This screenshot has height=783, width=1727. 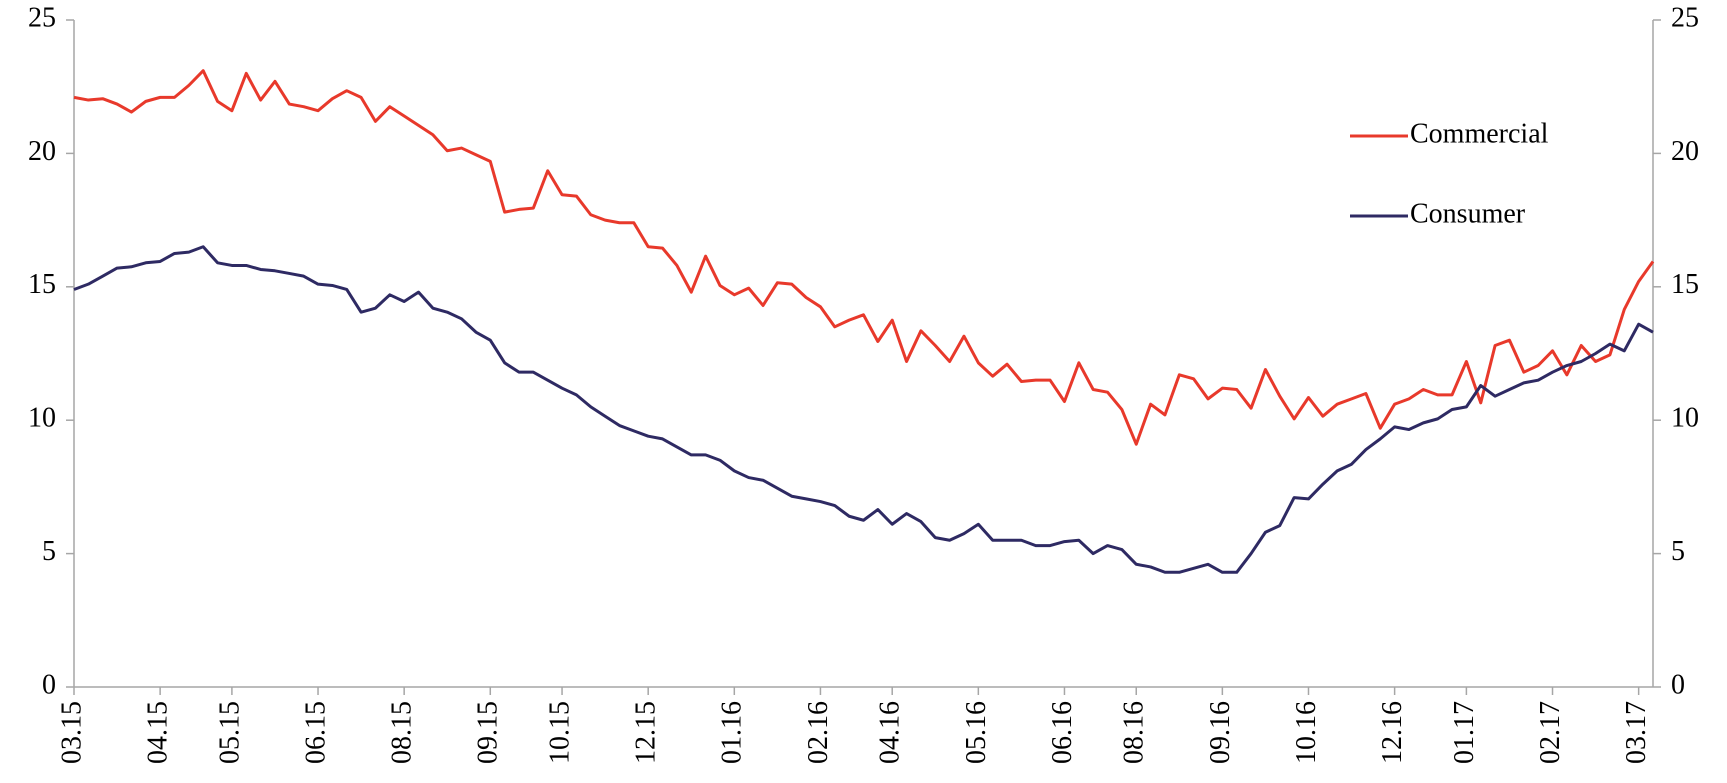 What do you see at coordinates (1685, 17) in the screenshot?
I see `y2-tick-label: 25` at bounding box center [1685, 17].